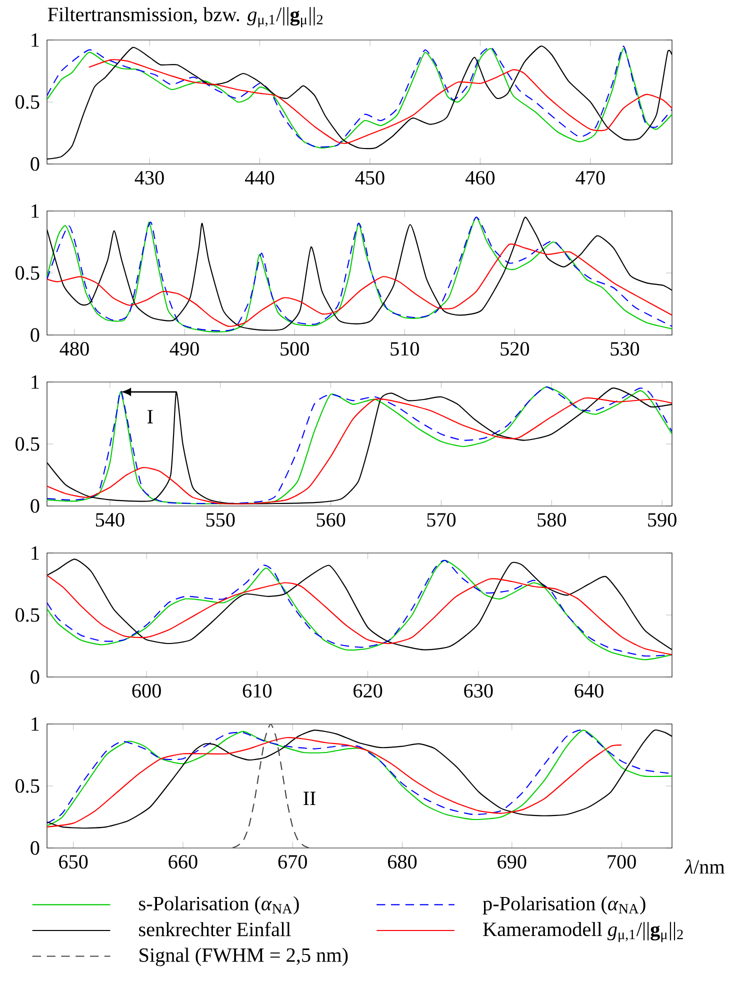  What do you see at coordinates (583, 932) in the screenshot?
I see `legend-label: Kameramodell g$_{μ,1}$/||g$_{μ}$||$_{2}$` at bounding box center [583, 932].